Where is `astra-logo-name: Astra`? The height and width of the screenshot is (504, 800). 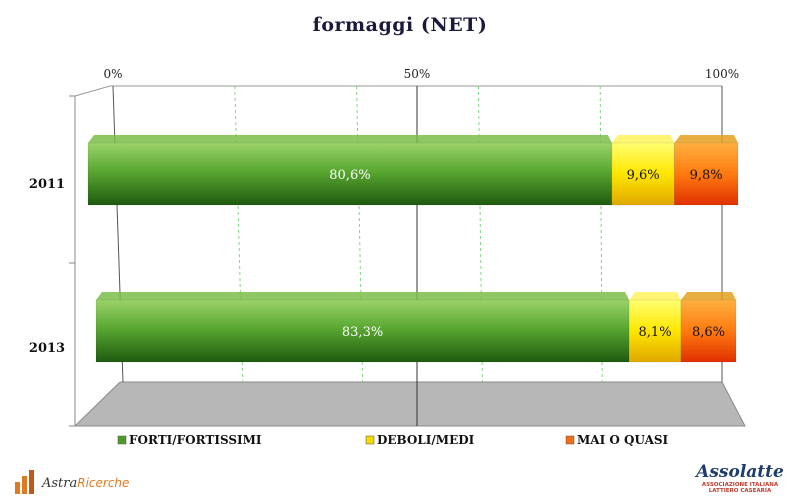
astra-logo-name: Astra is located at coordinates (60, 483).